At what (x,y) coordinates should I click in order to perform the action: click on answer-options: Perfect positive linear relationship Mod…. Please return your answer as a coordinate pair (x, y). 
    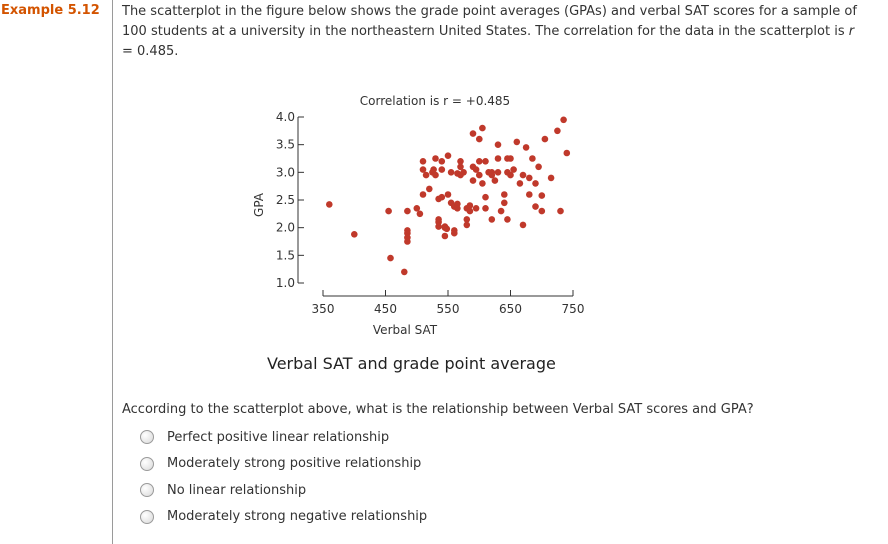
    Looking at the image, I should click on (283, 477).